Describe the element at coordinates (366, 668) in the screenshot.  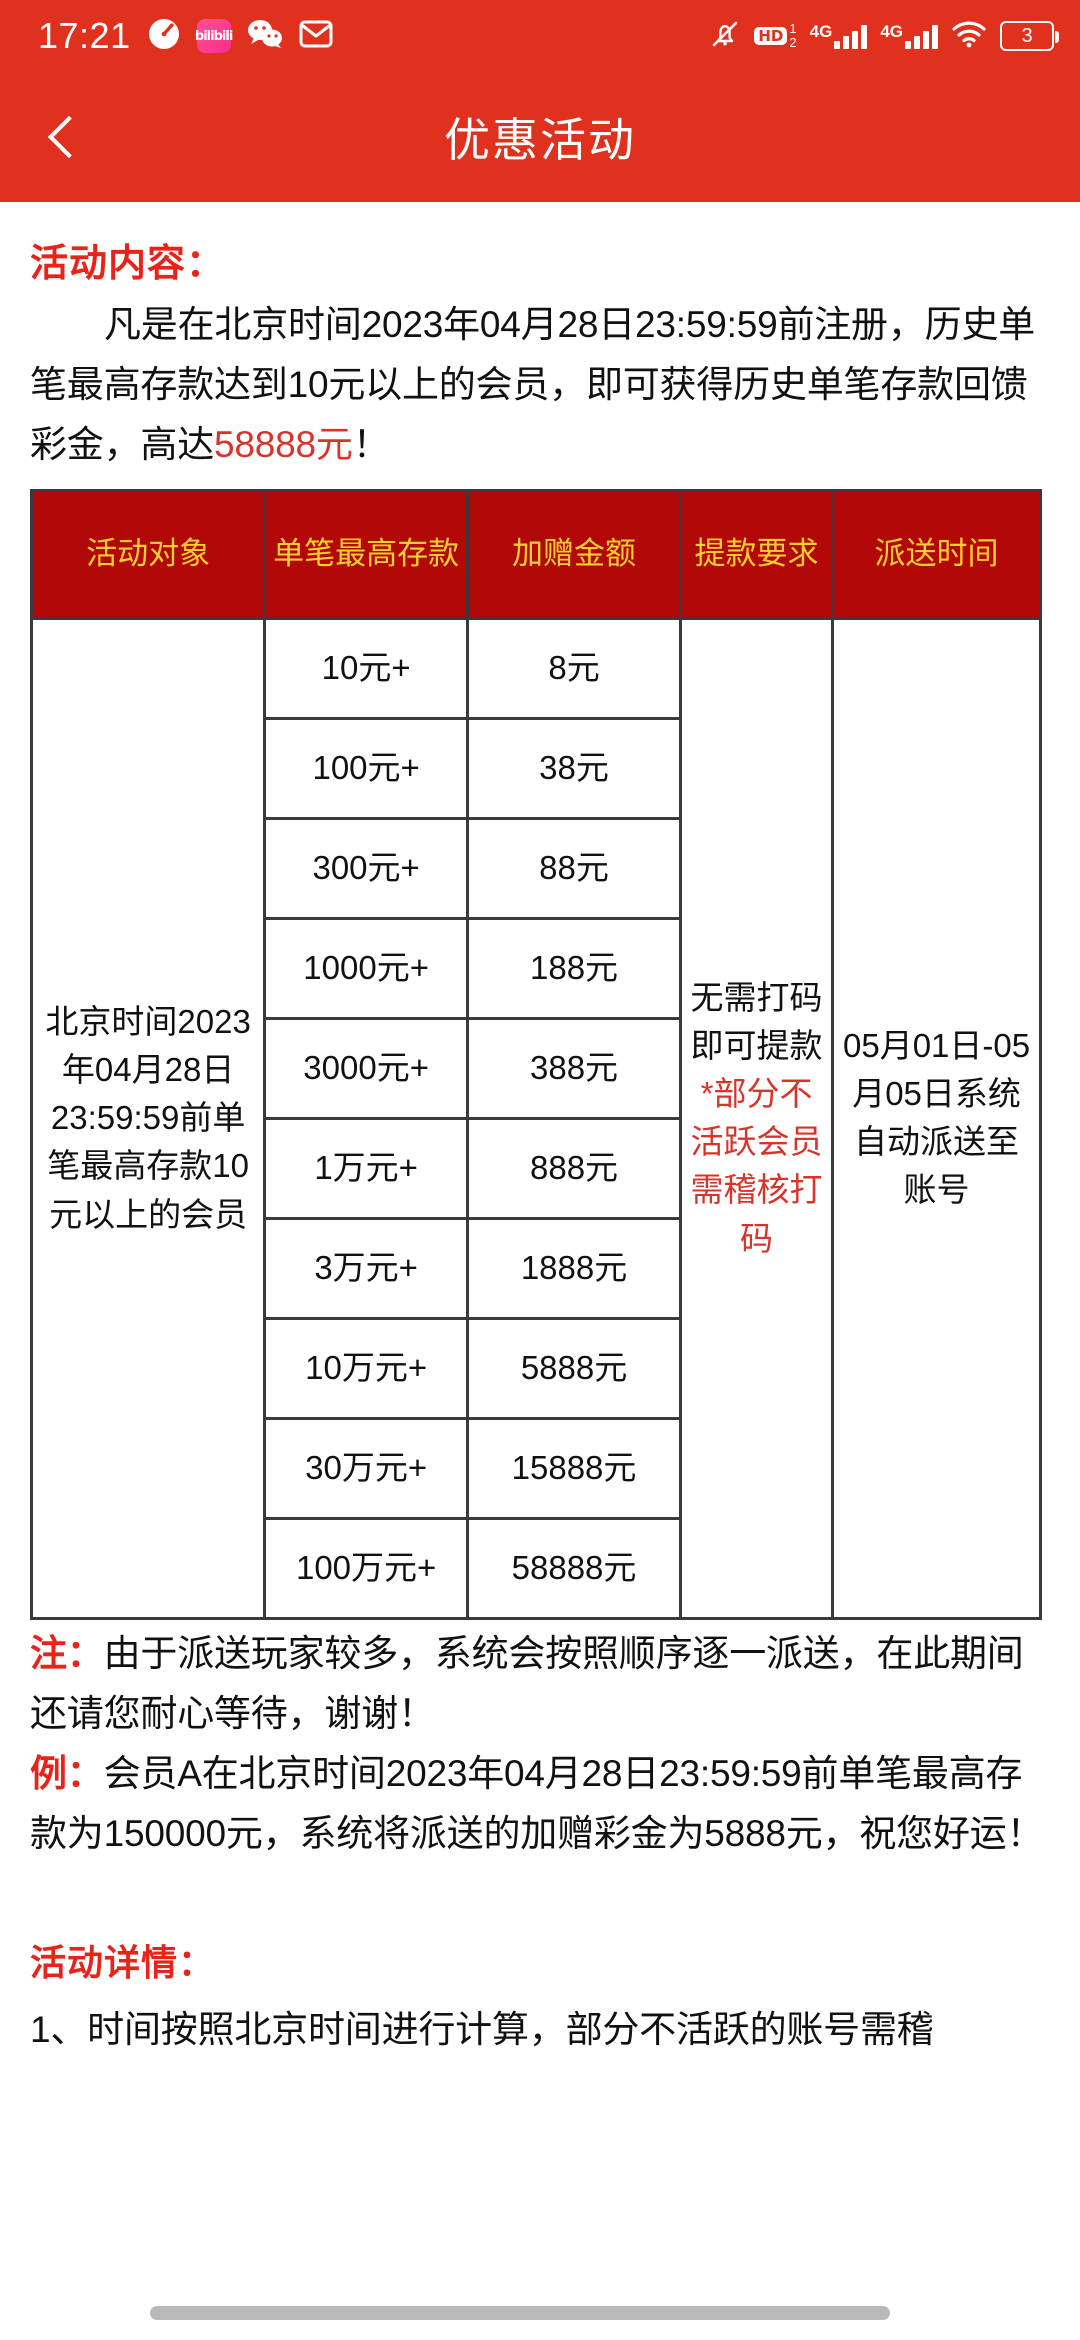
I see `cell-deposit: 10元+` at that location.